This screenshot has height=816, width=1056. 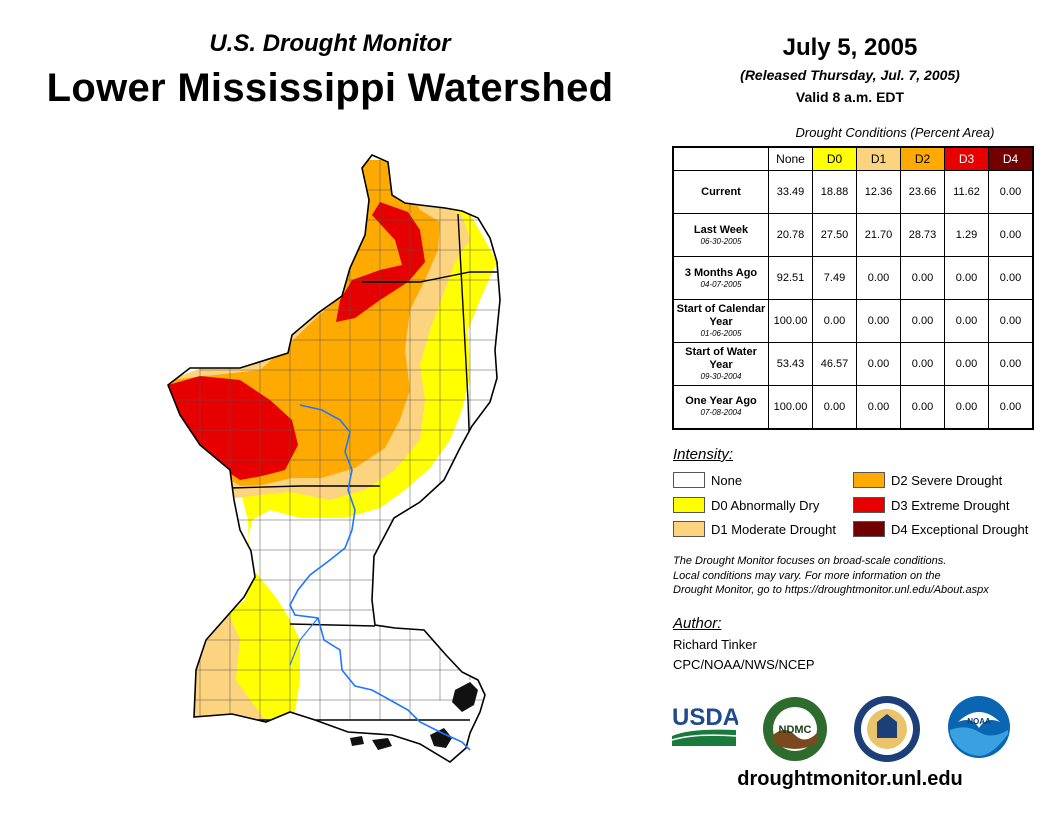 I want to click on map-subtitle: U.S. Drought Monitor, so click(x=330, y=43).